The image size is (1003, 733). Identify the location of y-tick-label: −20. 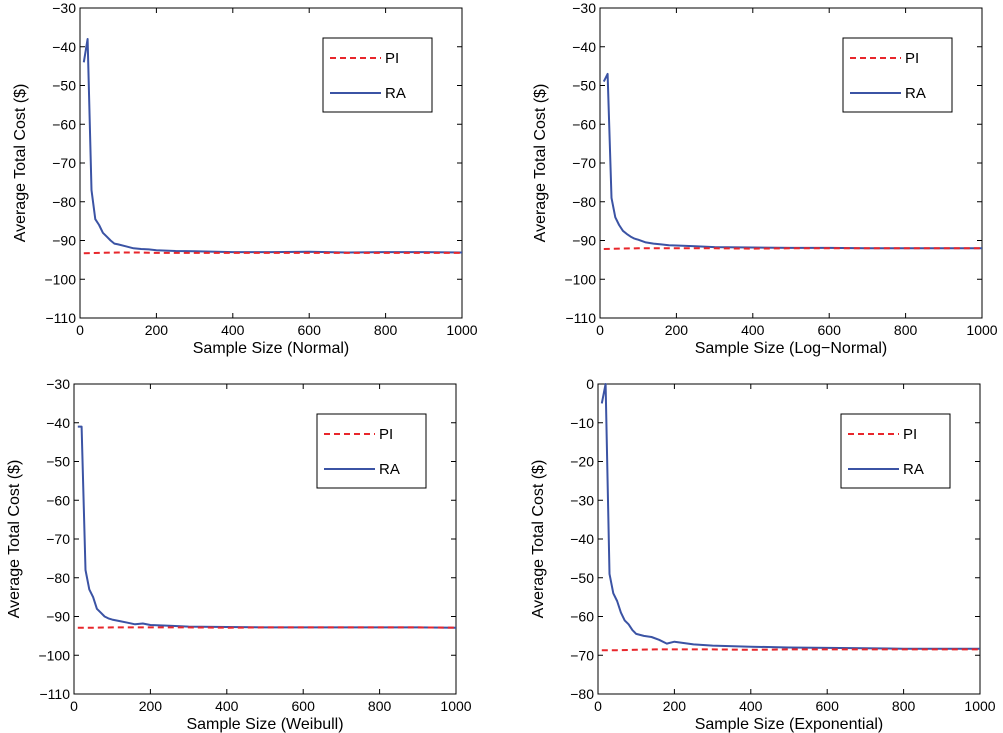
(582, 462).